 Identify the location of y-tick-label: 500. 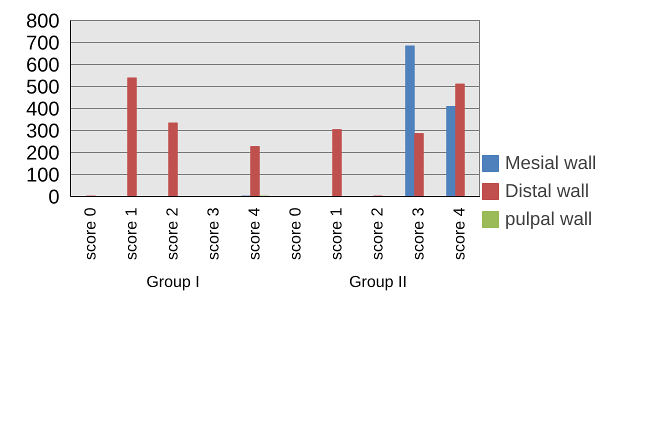
(43, 87).